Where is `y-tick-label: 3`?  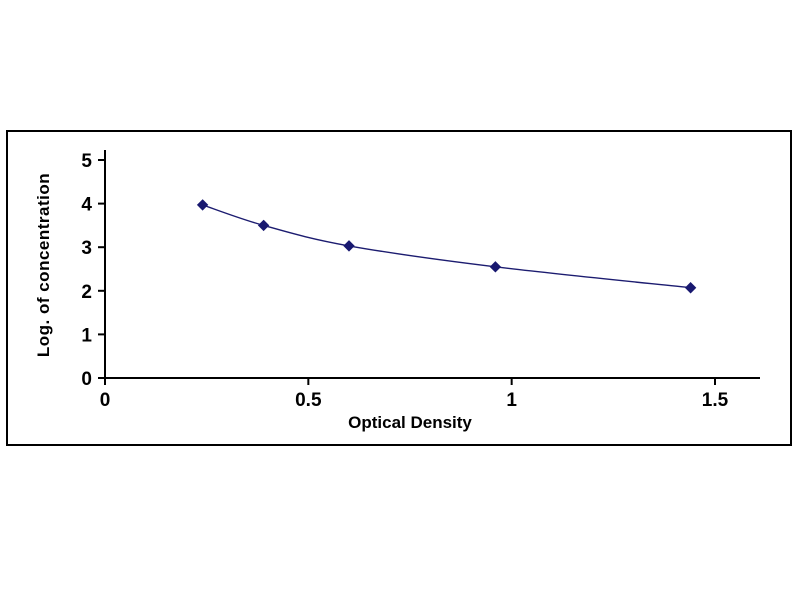 y-tick-label: 3 is located at coordinates (86, 248).